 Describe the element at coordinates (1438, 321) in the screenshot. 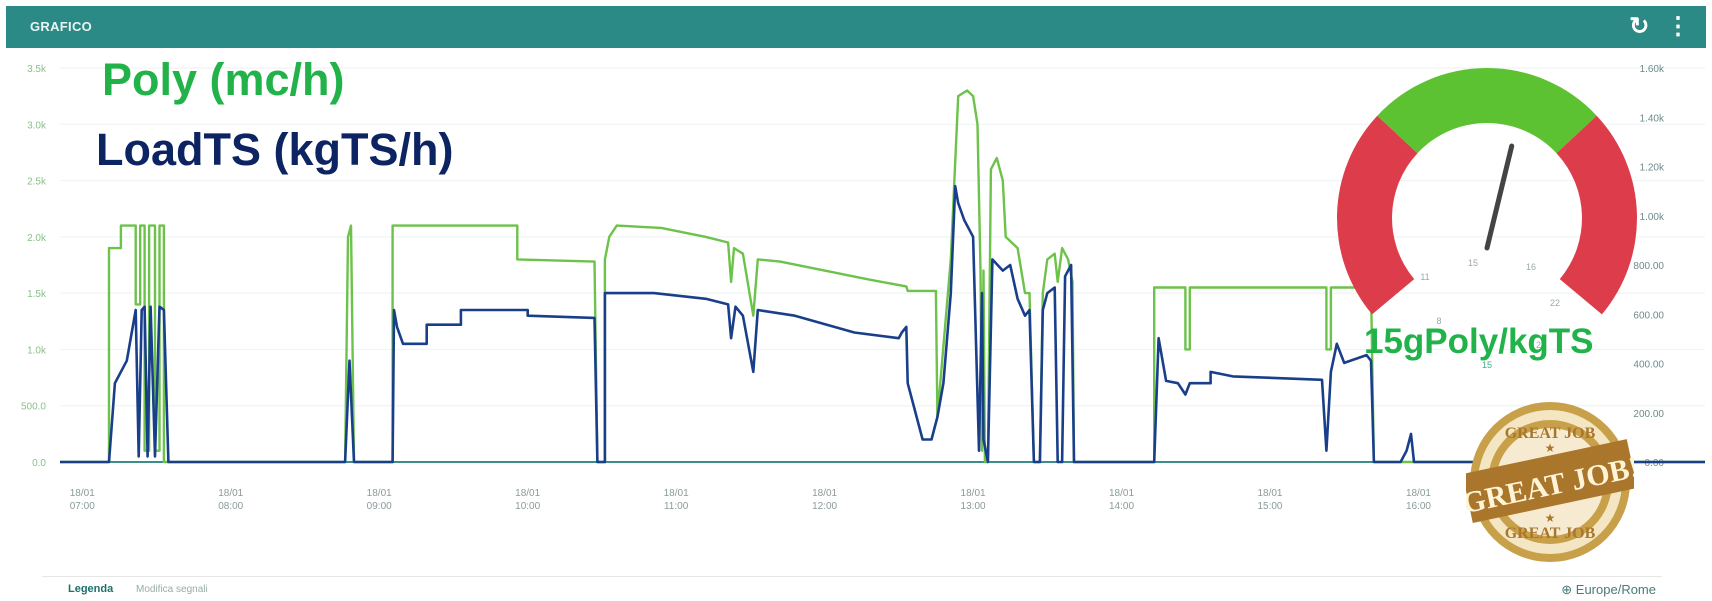

I see `gauge-tick-label: 8` at that location.